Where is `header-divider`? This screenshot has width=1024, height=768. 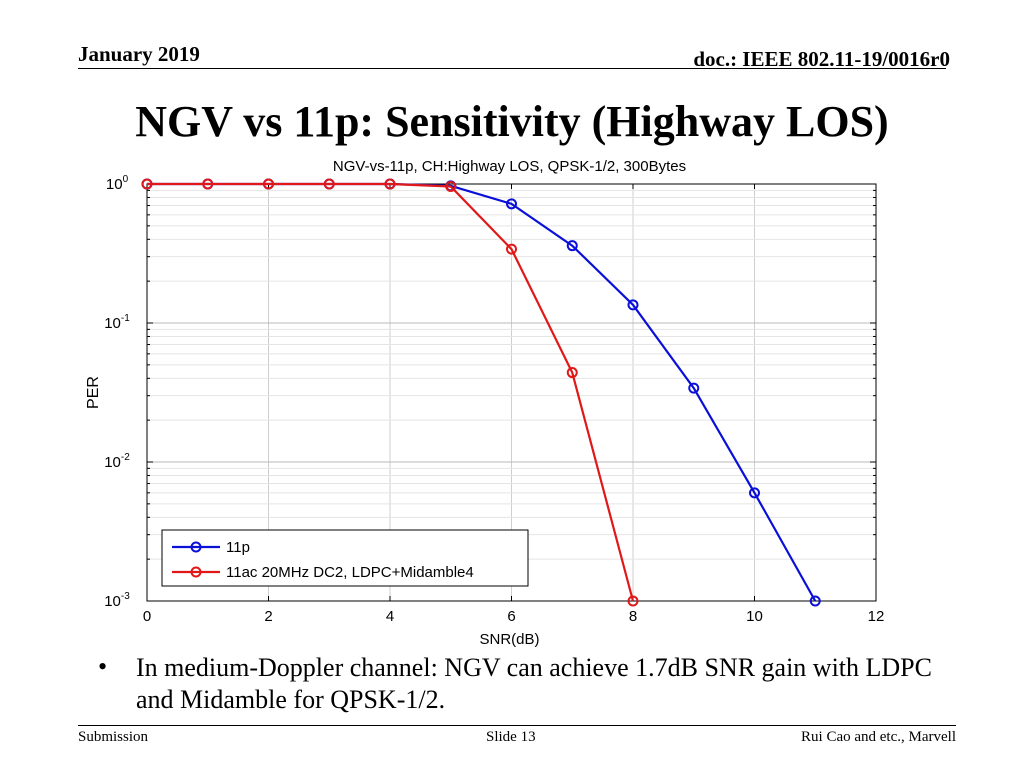
header-divider is located at coordinates (512, 68).